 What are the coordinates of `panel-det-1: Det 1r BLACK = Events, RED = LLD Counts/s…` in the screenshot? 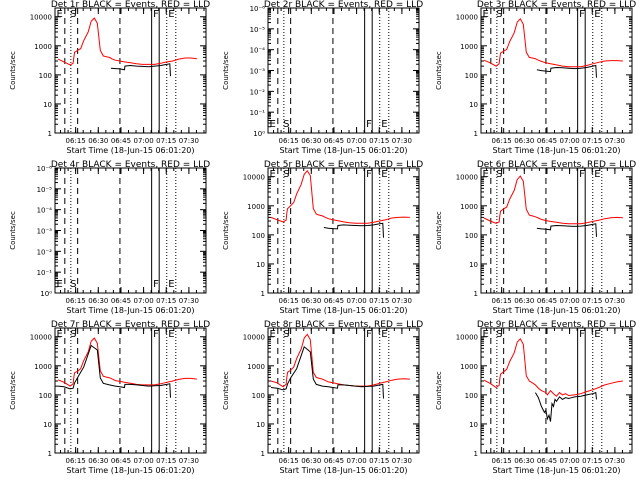 It's located at (109, 77).